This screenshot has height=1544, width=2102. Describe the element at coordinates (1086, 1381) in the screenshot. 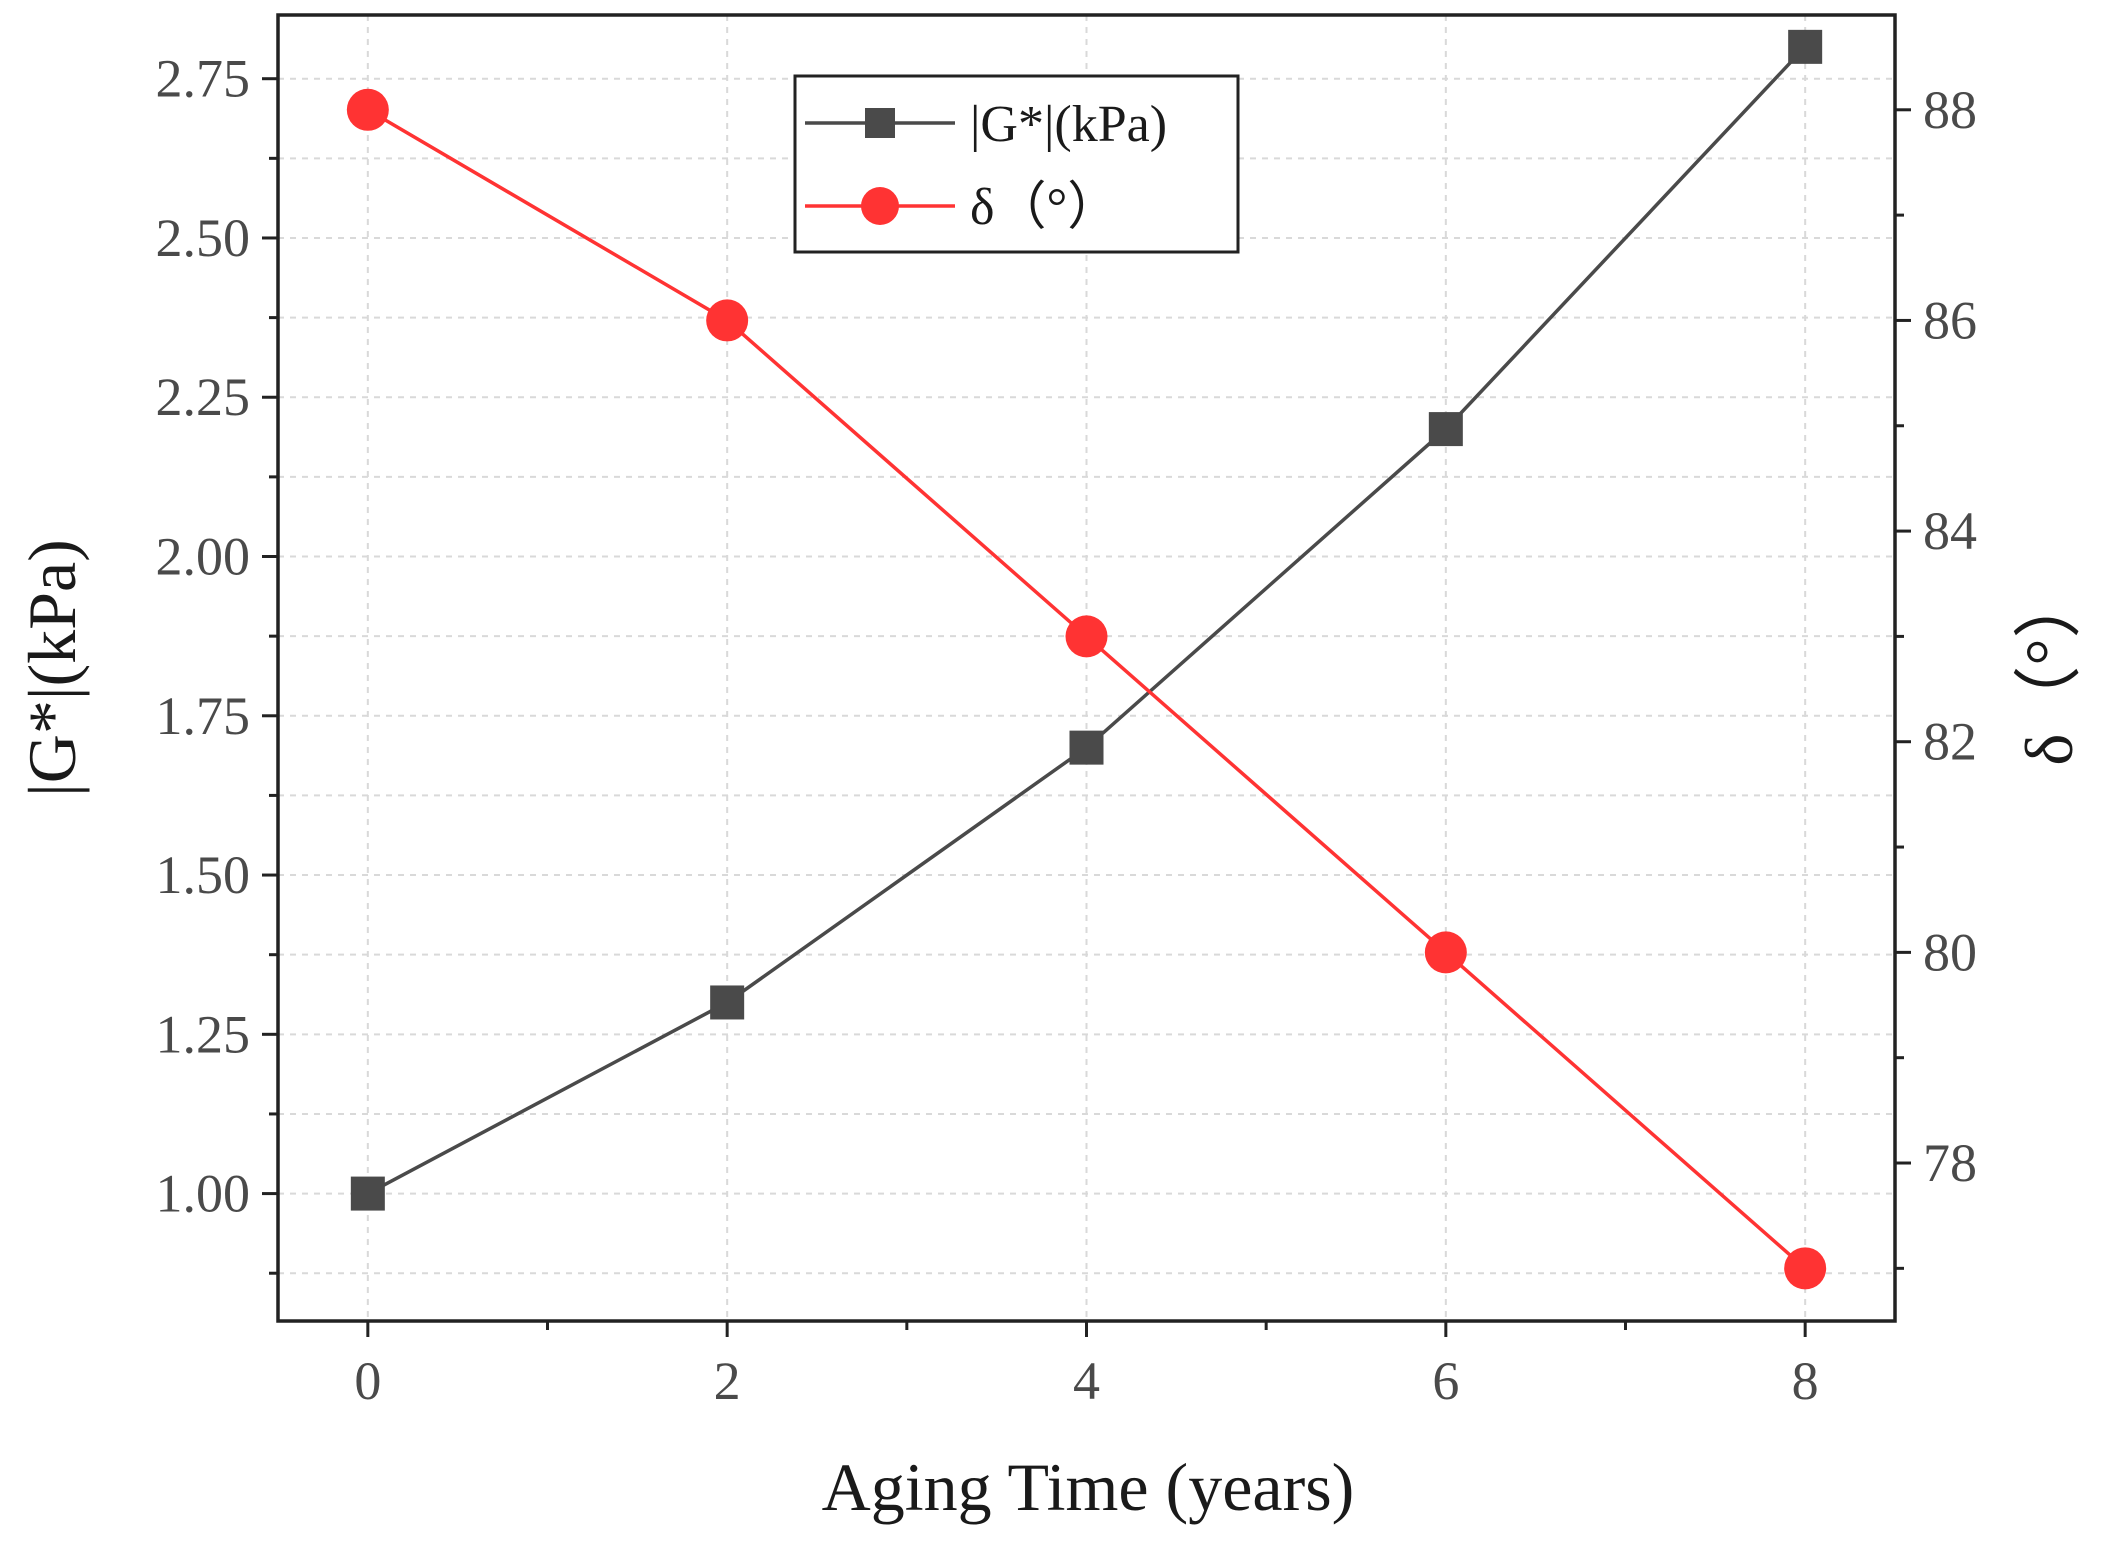

I see `x-tick-label: 4` at that location.